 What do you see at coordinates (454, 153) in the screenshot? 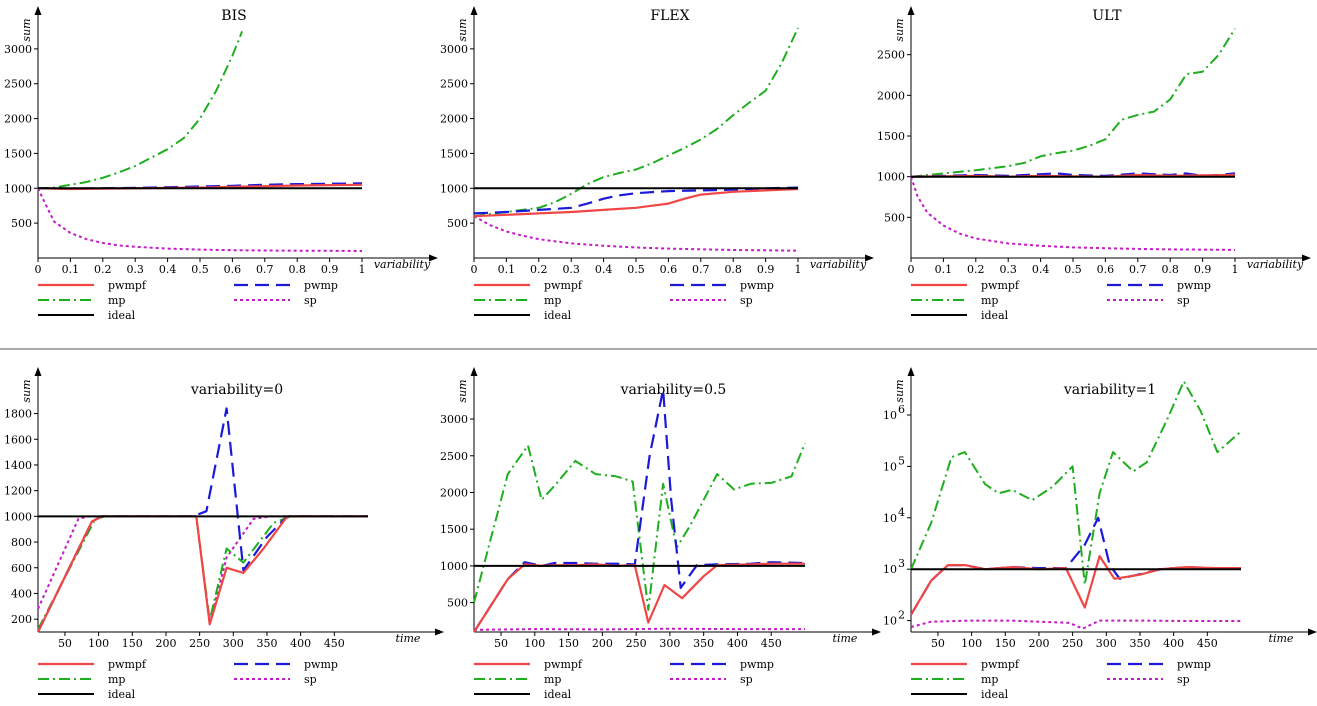
I see `y-tick-label-1-2: 1500` at bounding box center [454, 153].